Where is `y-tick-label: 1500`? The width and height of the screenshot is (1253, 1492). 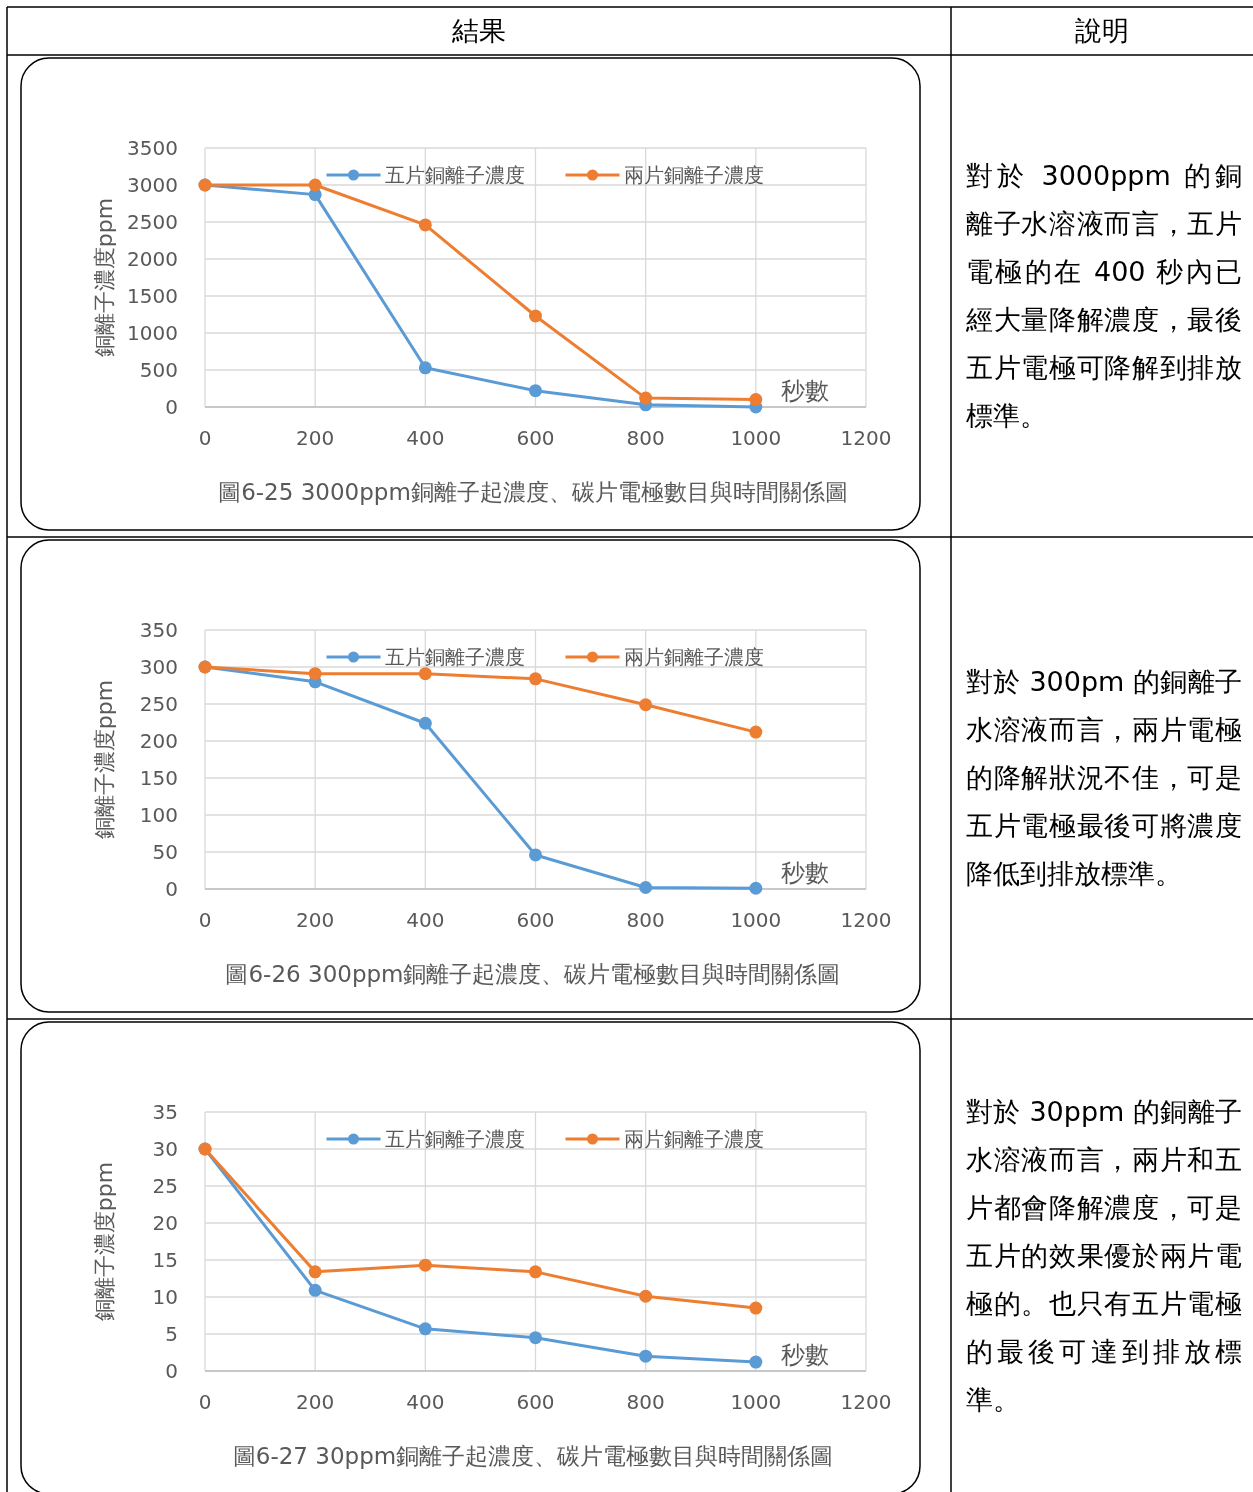
y-tick-label: 1500 is located at coordinates (152, 296).